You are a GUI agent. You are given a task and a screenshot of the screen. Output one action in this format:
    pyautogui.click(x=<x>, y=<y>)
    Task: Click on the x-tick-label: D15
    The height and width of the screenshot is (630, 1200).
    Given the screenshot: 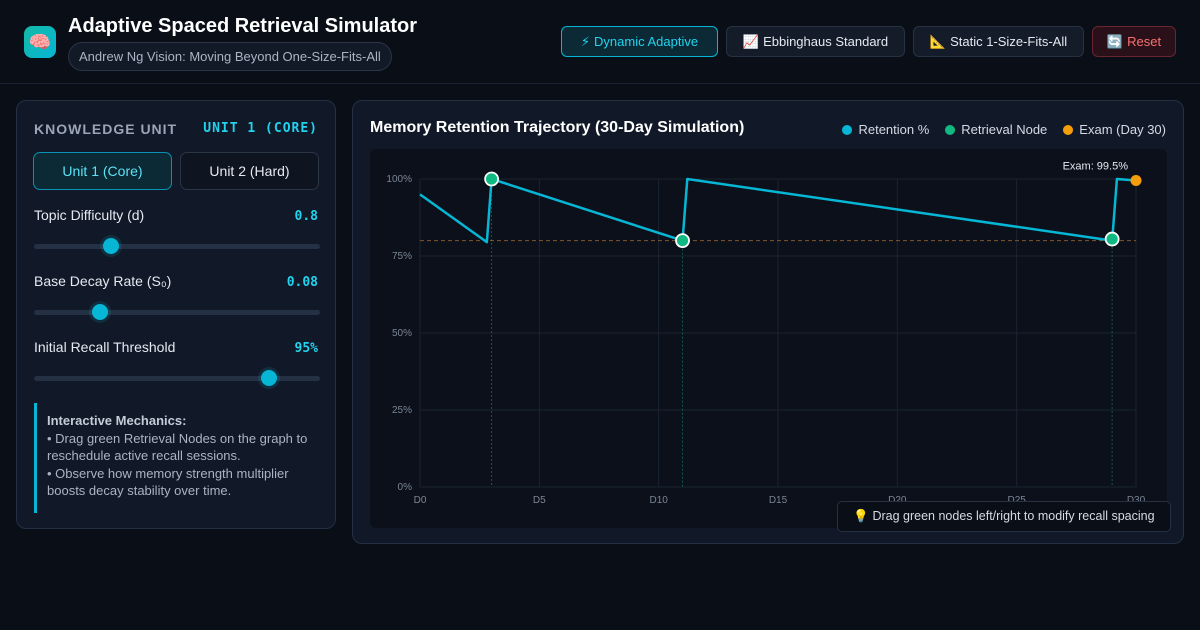 What is the action you would take?
    pyautogui.click(x=778, y=500)
    